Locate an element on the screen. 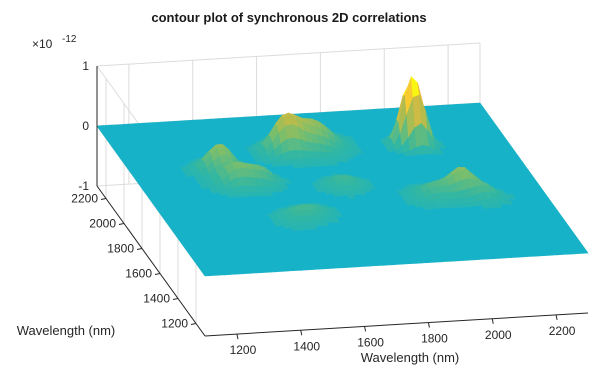 The height and width of the screenshot is (367, 589). z-exponent-base: ×10 is located at coordinates (42, 44).